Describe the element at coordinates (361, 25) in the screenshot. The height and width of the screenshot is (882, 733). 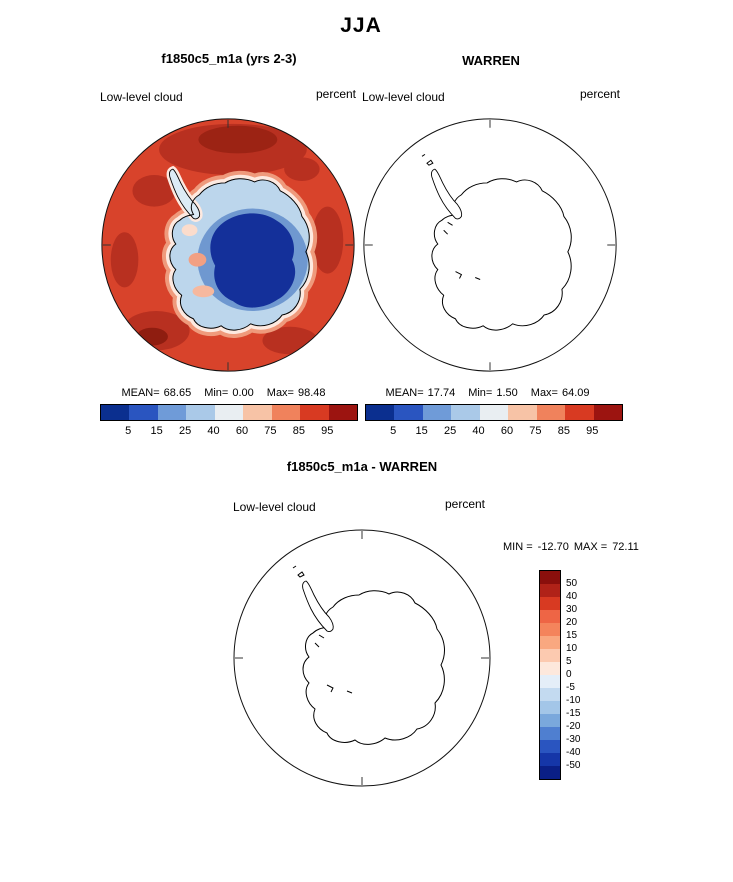
I see `figure-title: JJA` at that location.